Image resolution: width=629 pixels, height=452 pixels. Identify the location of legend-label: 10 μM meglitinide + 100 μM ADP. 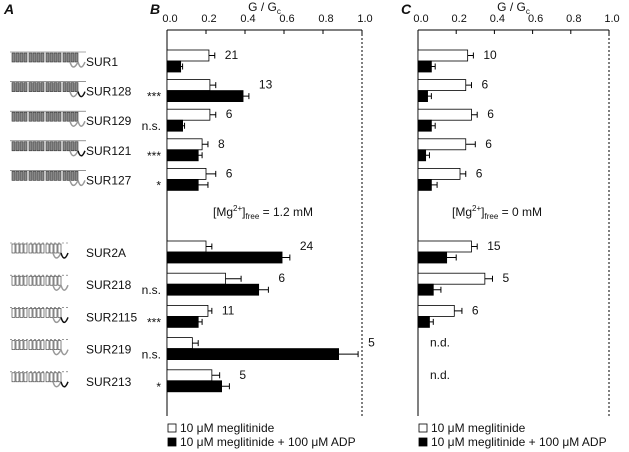
(268, 442).